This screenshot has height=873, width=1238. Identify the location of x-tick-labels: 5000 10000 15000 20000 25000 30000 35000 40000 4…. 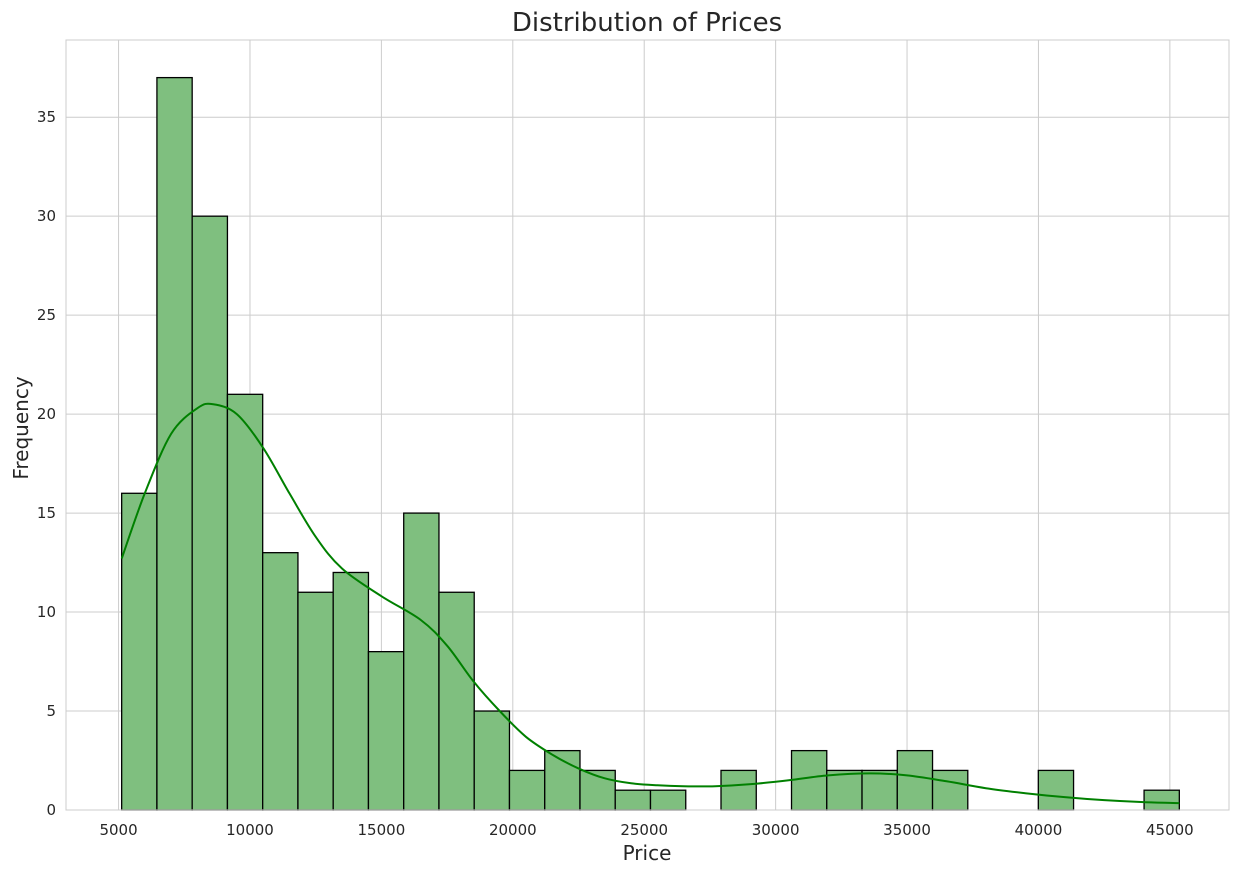
(646, 830).